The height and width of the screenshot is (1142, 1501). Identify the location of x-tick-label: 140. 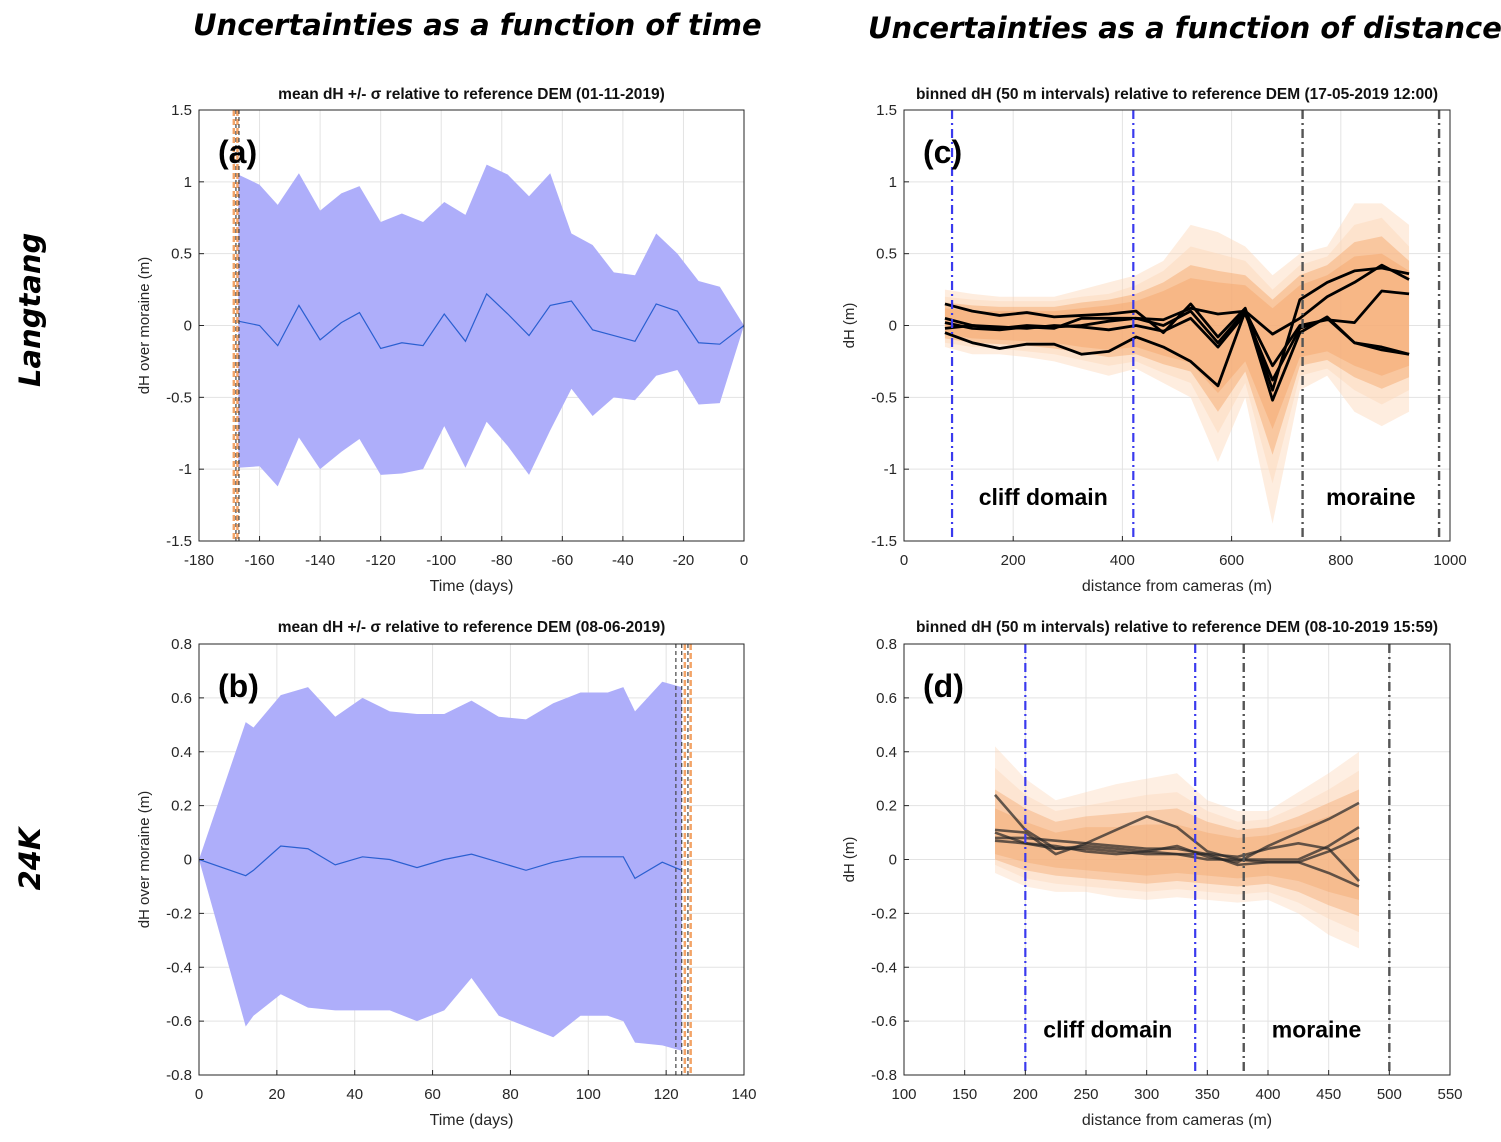
(743, 1094).